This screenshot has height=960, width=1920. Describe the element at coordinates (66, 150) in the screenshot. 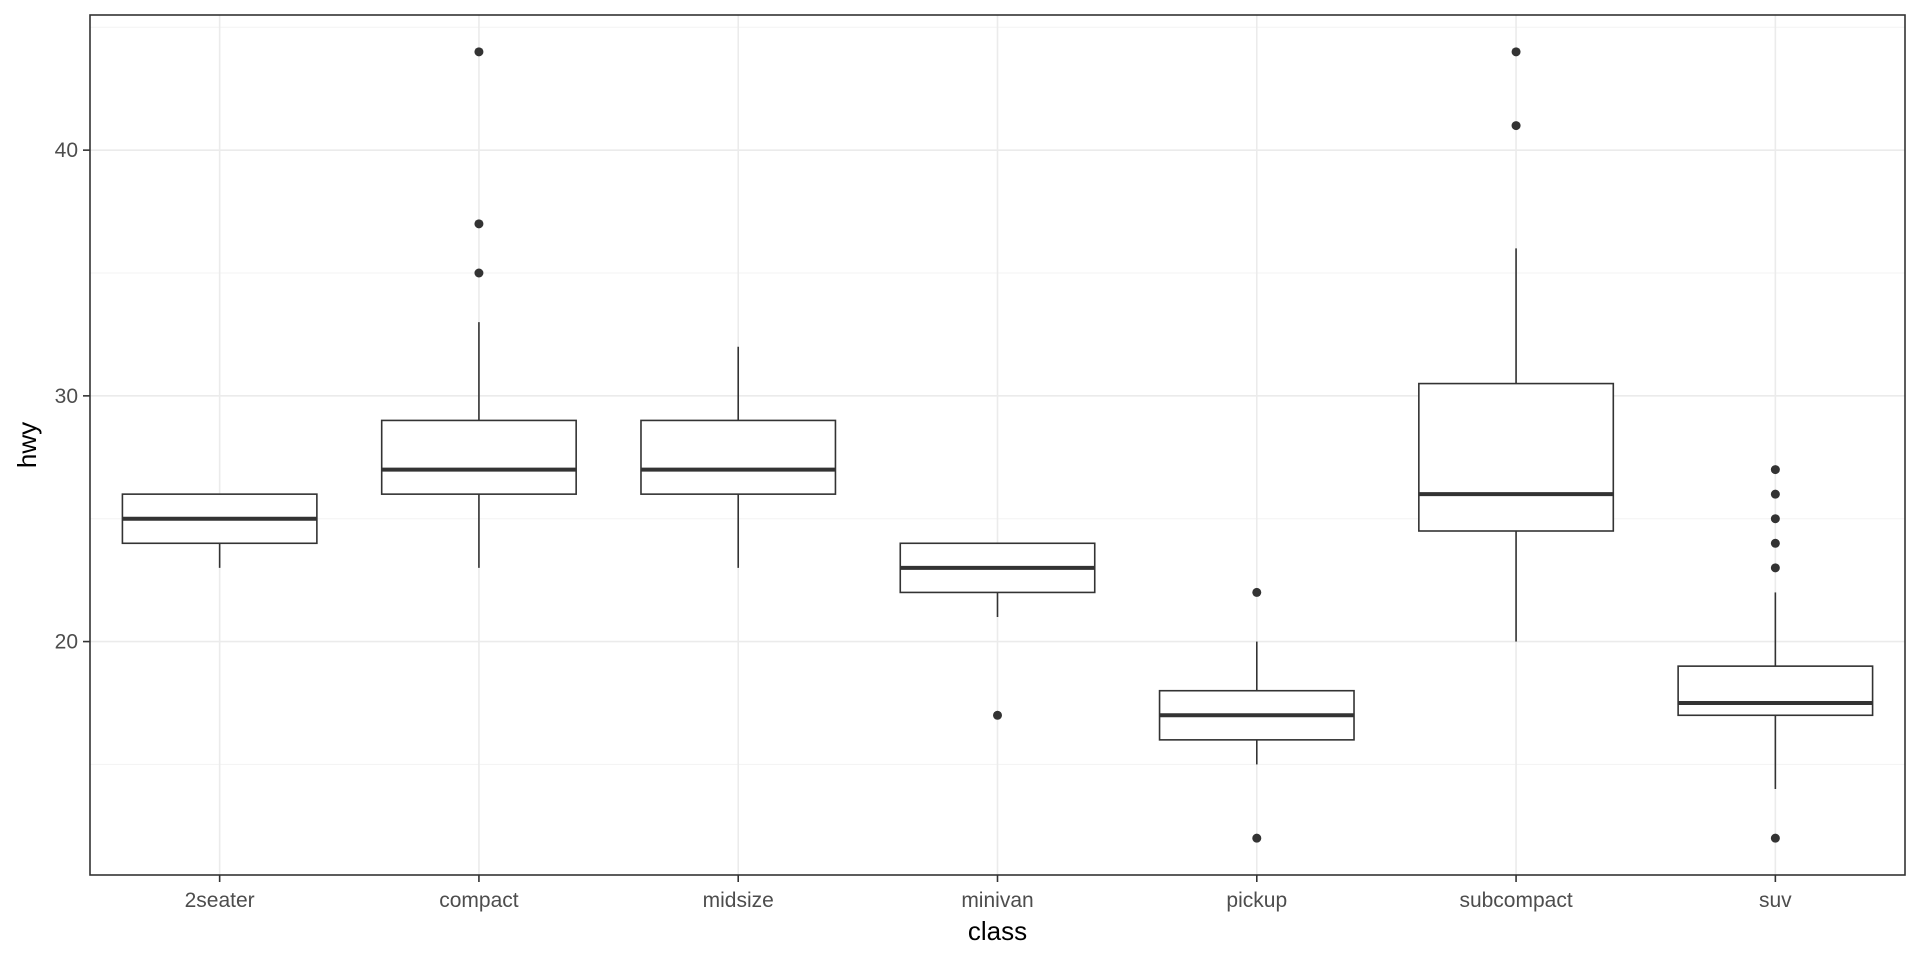

I see `y-tick-label: 40` at that location.